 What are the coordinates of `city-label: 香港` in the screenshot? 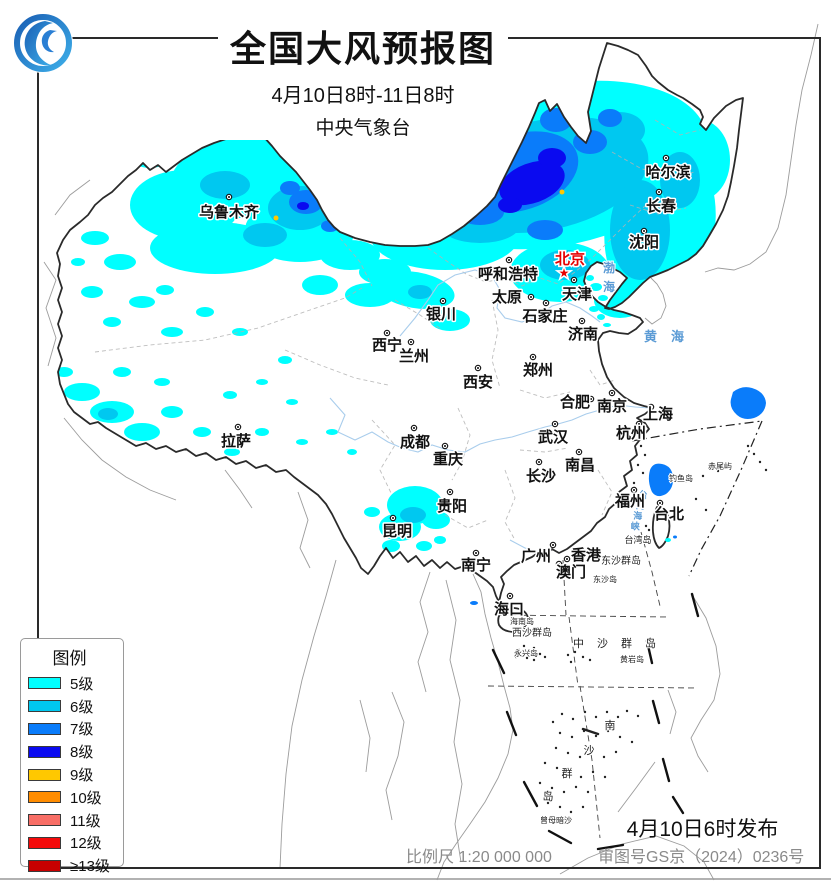 It's located at (586, 555).